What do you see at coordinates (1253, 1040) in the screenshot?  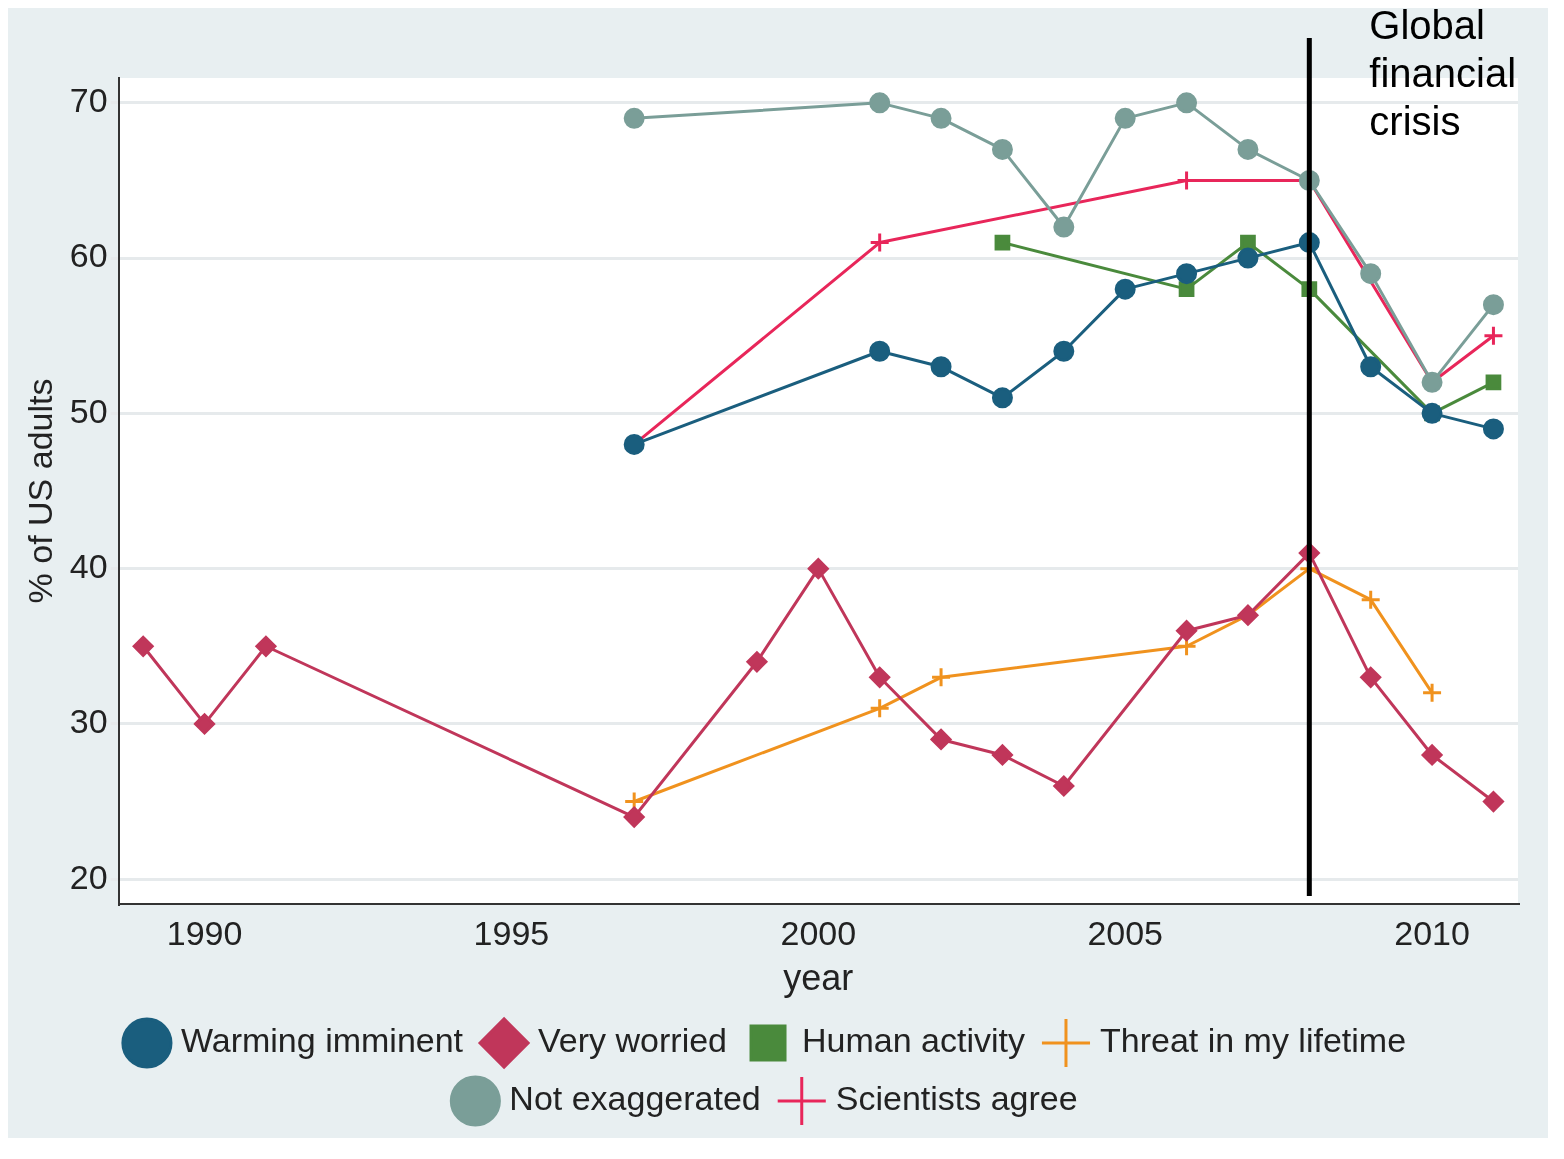 I see `legend-label: Threat in my lifetime` at bounding box center [1253, 1040].